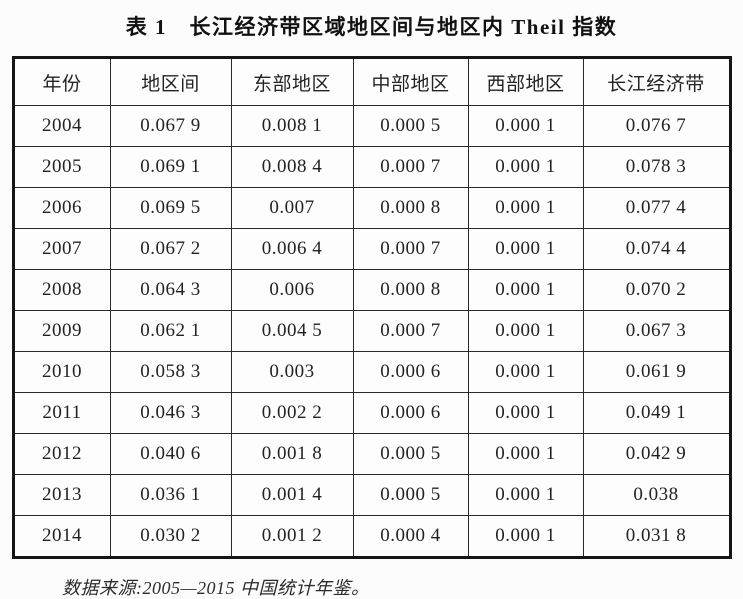 The height and width of the screenshot is (599, 743). Describe the element at coordinates (61, 495) in the screenshot. I see `year-cell: 2013` at that location.